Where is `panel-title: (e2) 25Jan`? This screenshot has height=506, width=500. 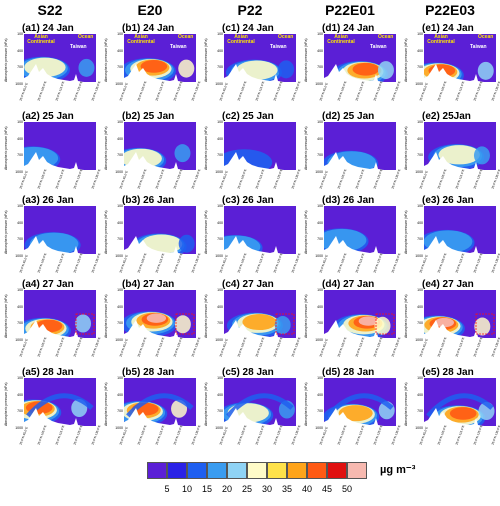
panel-title: (e2) 25Jan is located at coordinates (446, 116).